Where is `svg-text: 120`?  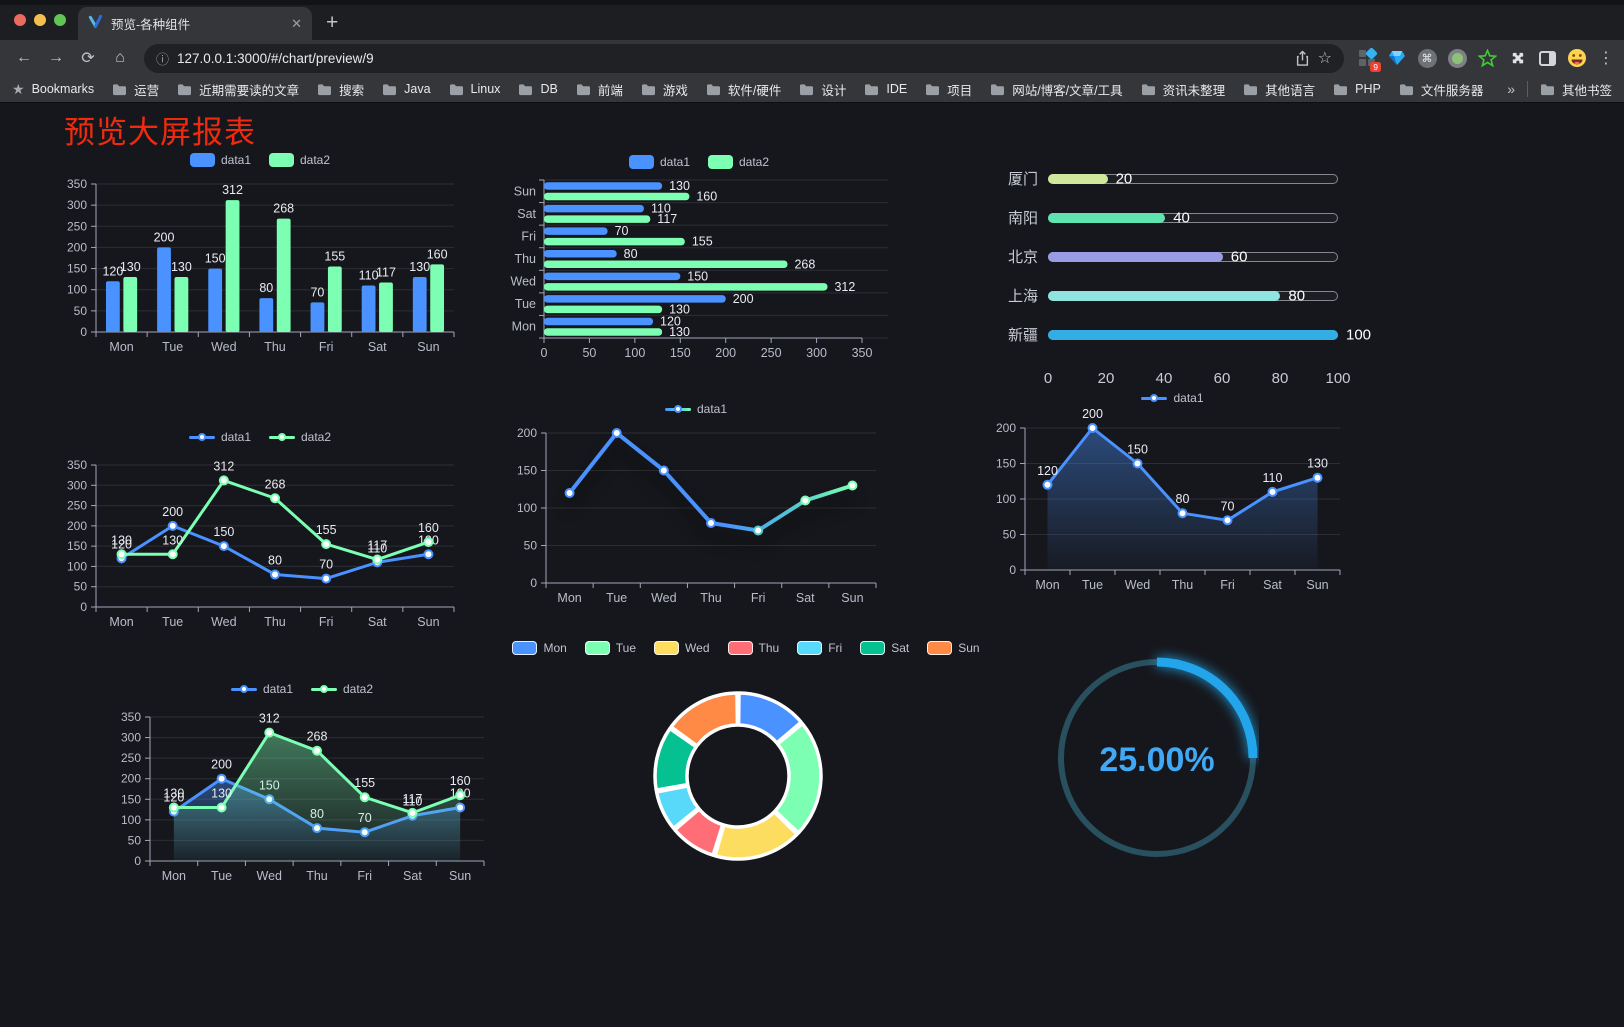 svg-text: 120 is located at coordinates (670, 321).